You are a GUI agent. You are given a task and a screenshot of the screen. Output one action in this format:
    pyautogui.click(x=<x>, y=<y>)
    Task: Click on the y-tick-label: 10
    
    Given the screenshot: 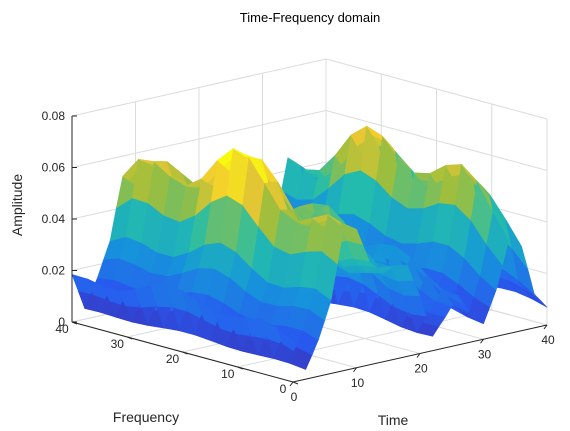 What is the action you would take?
    pyautogui.click(x=228, y=374)
    